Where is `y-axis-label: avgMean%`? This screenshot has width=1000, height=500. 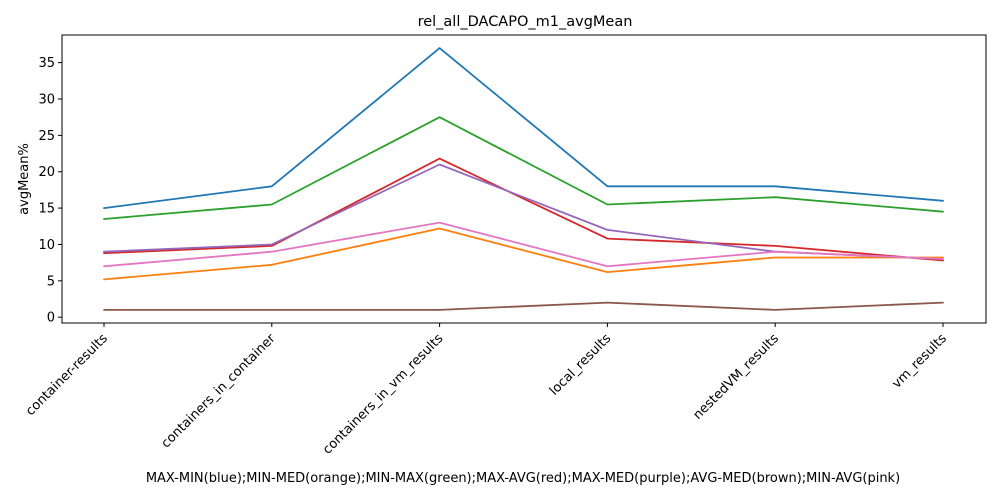
y-axis-label: avgMean% is located at coordinates (24, 179).